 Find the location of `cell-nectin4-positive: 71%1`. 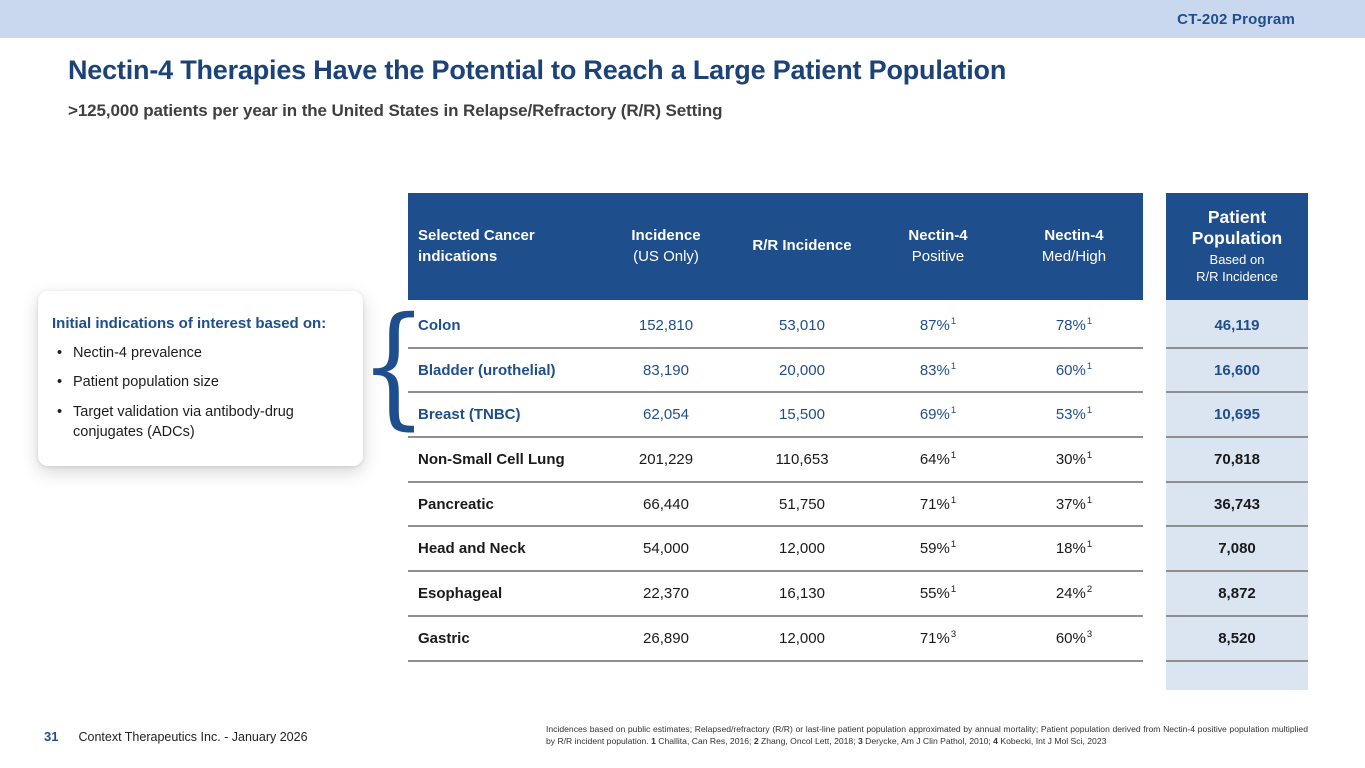

cell-nectin4-positive: 71%1 is located at coordinates (938, 503).